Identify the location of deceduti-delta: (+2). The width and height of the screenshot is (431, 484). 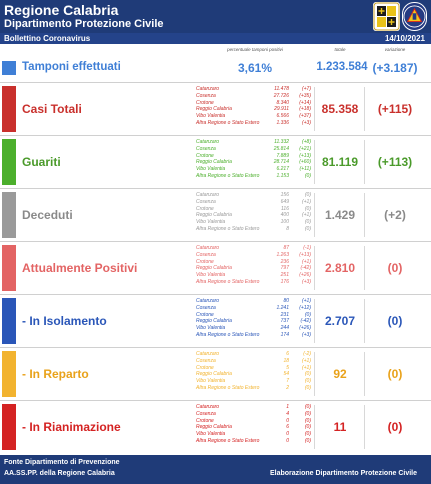
(395, 215).